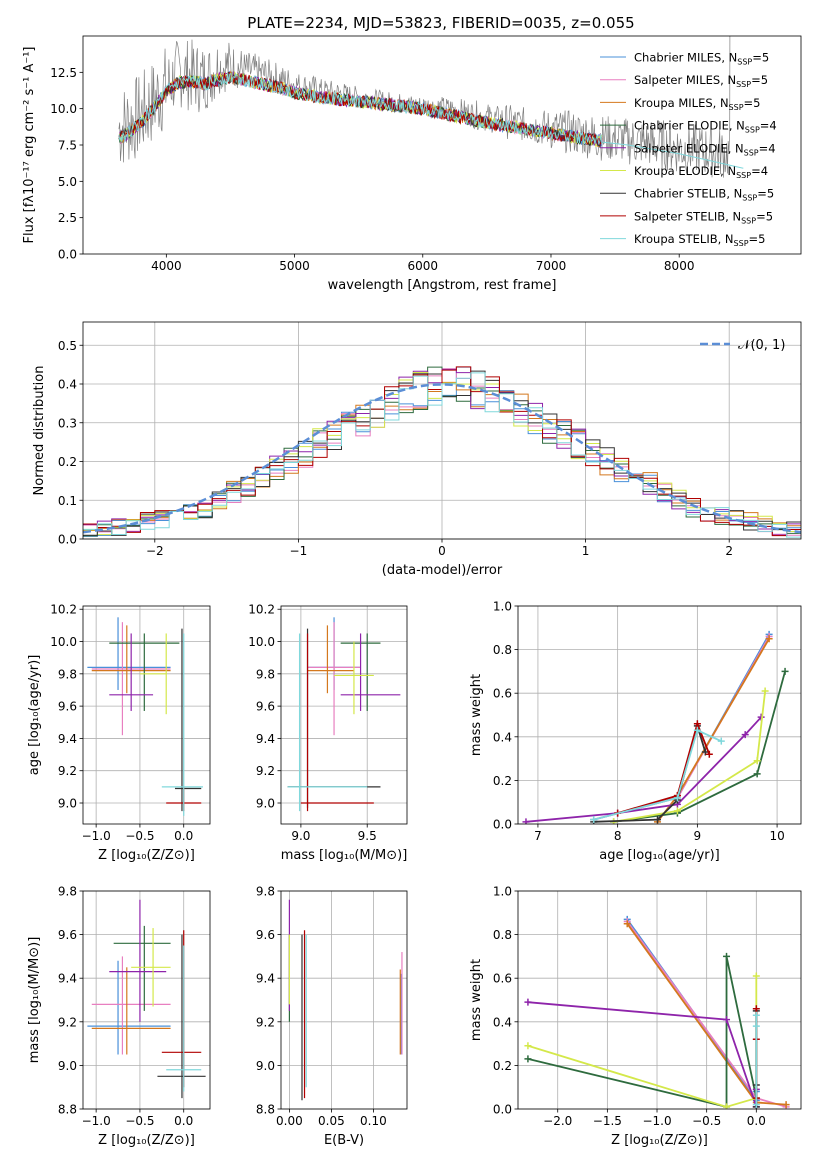 This screenshot has height=1170, width=819. What do you see at coordinates (34, 1000) in the screenshot?
I see `y-axis-label: mass [log₁₀(M/M⊙)]` at bounding box center [34, 1000].